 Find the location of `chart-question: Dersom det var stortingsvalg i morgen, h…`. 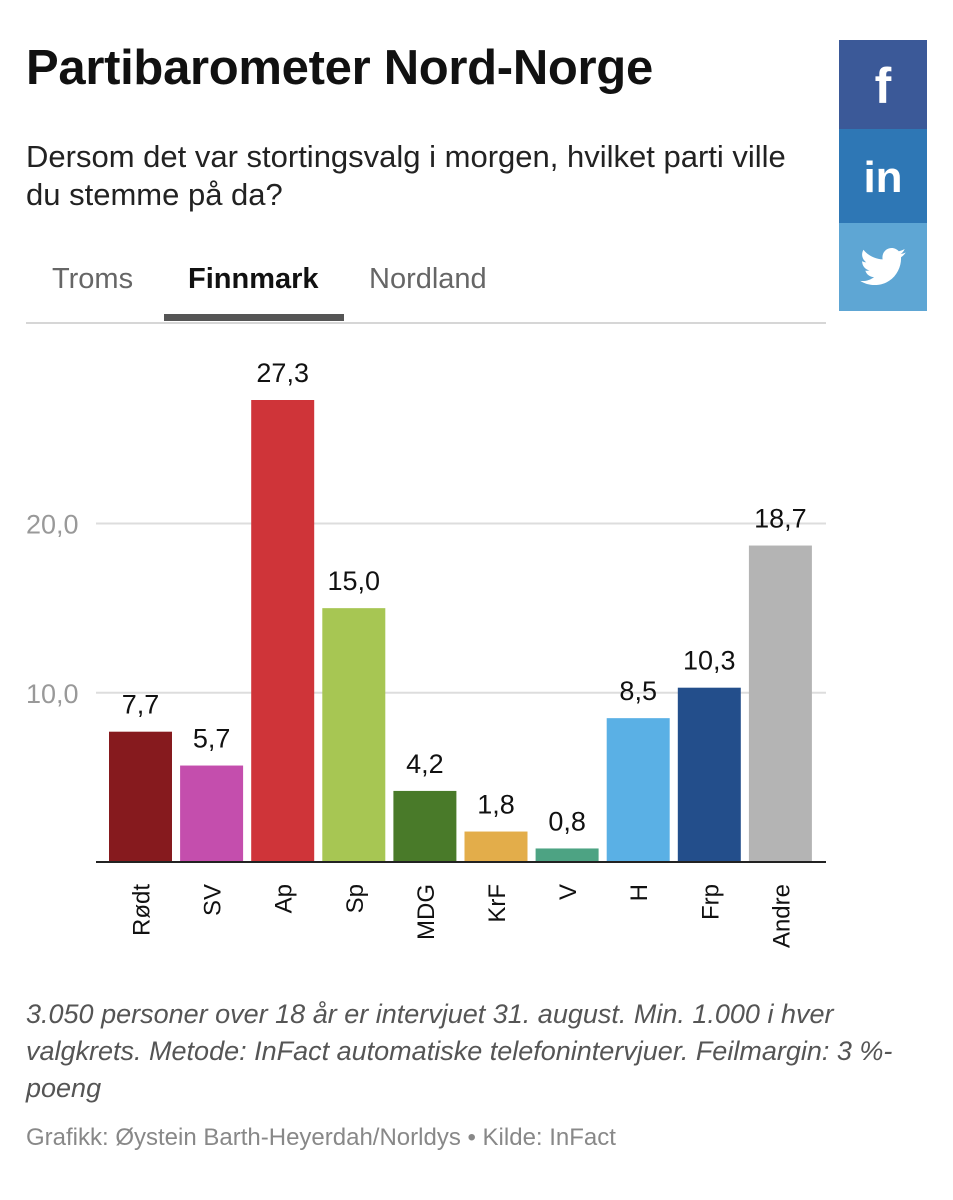

chart-question: Dersom det var stortingsvalg i morgen, h… is located at coordinates (406, 175).